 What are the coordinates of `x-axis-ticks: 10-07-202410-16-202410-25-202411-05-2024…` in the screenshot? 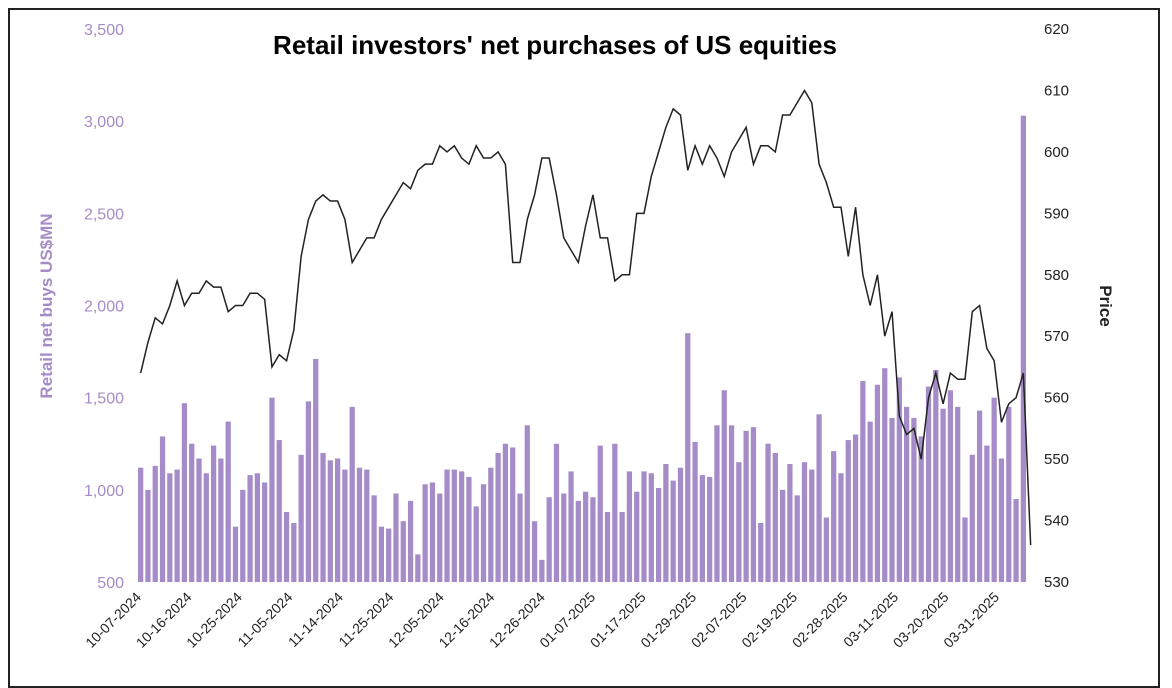 It's located at (542, 620).